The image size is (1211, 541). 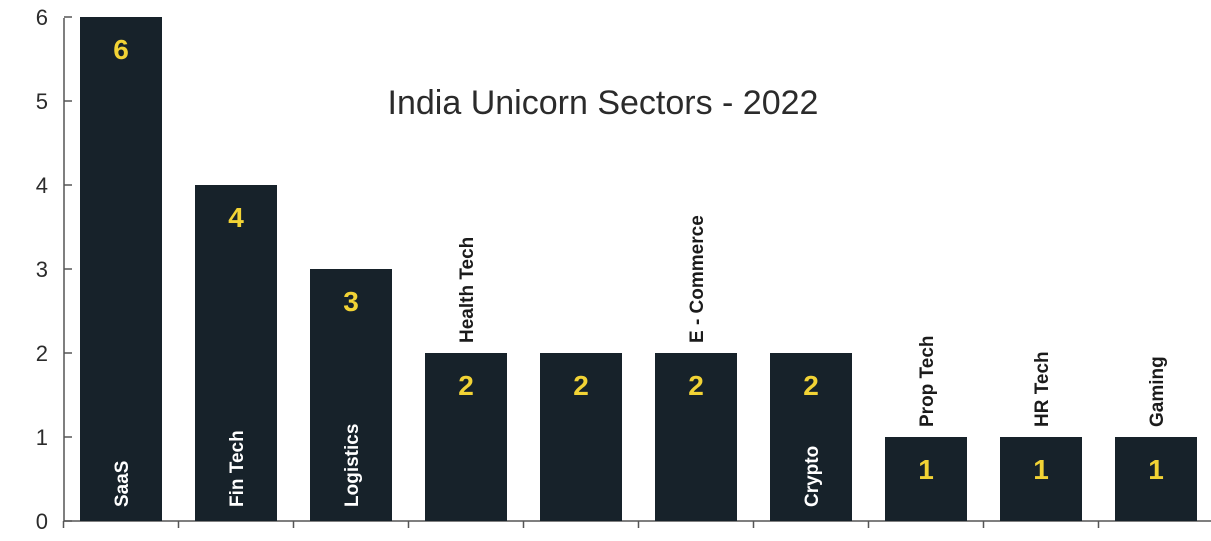 I want to click on bar-value-label: 3, so click(x=351, y=301).